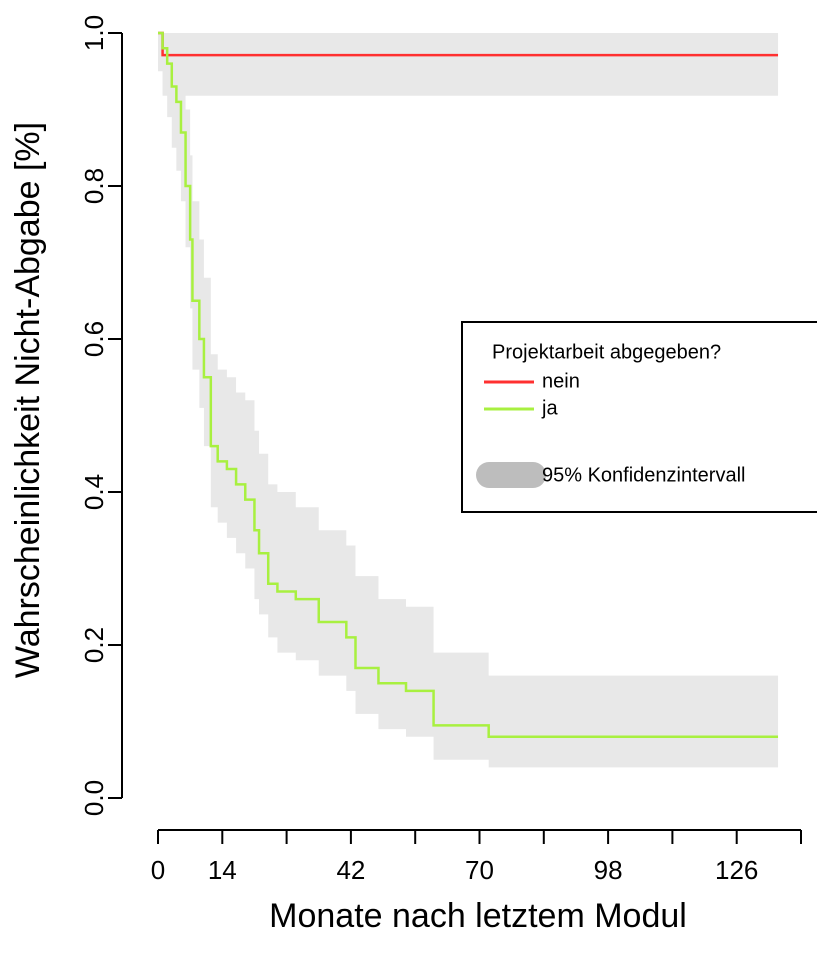 Image resolution: width=817 pixels, height=960 pixels. What do you see at coordinates (608, 870) in the screenshot?
I see `x-tick-label: 98` at bounding box center [608, 870].